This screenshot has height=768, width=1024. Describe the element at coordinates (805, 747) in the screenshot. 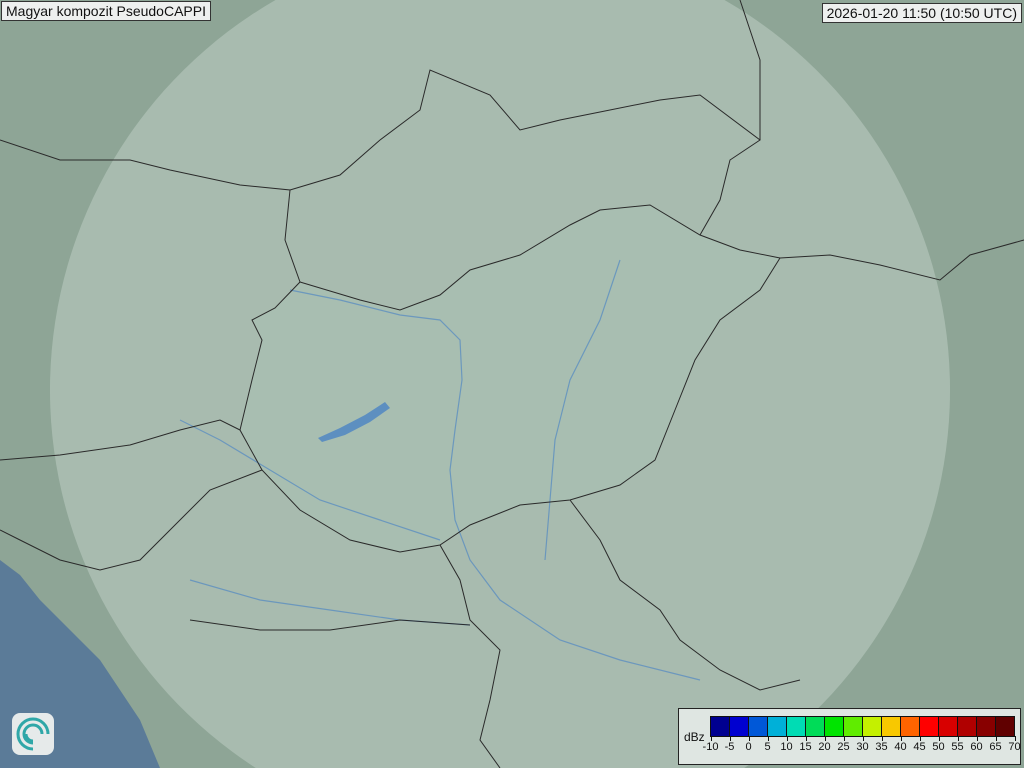

I see `legend-tick-label: 15` at that location.